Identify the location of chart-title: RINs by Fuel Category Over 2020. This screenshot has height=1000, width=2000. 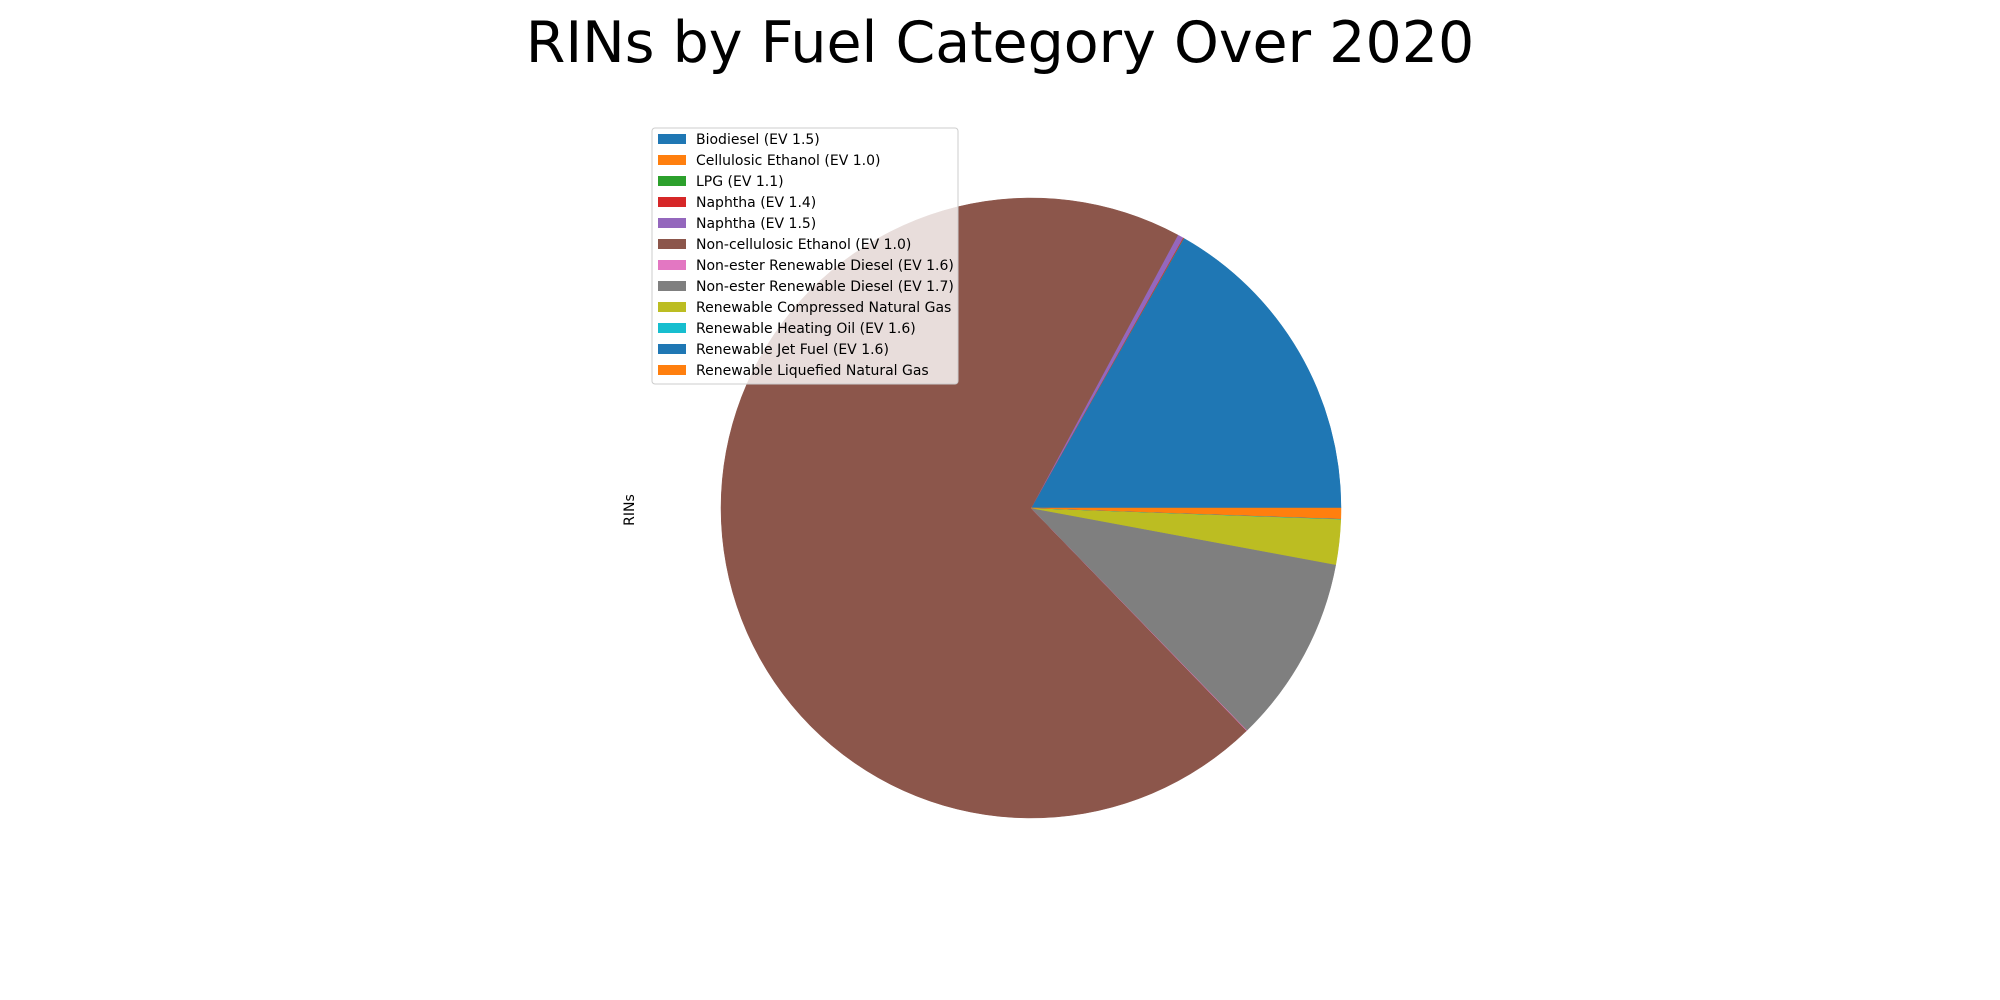
(1000, 43).